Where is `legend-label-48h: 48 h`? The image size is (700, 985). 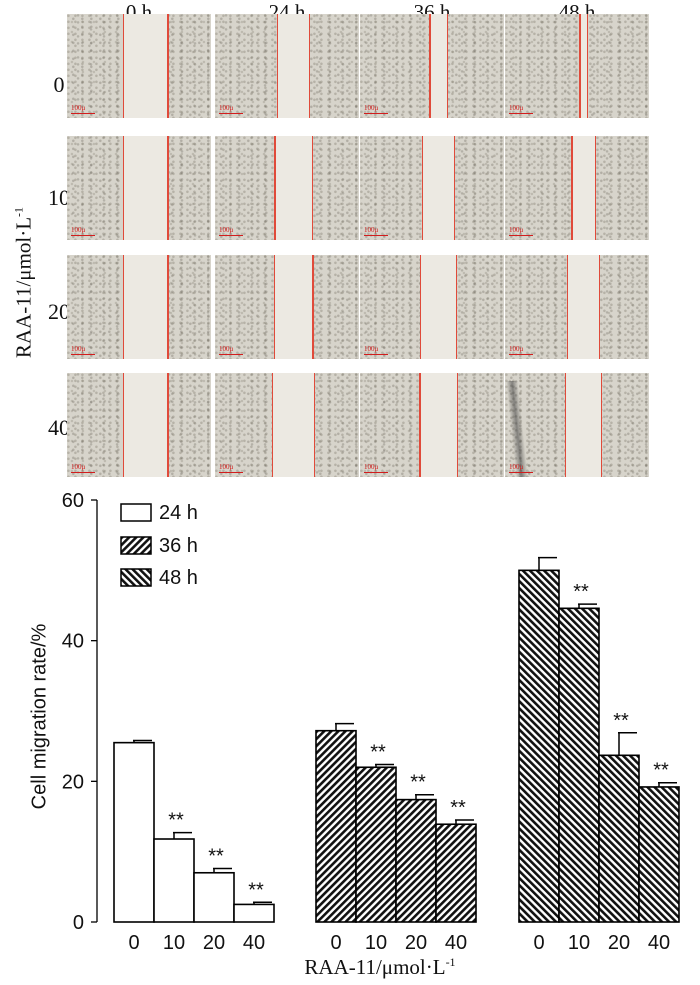
legend-label-48h: 48 h is located at coordinates (178, 578).